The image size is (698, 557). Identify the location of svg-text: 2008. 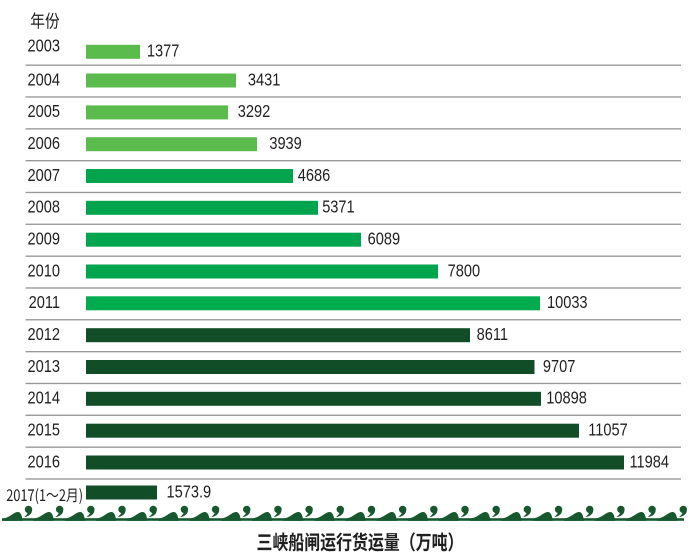
(44, 207).